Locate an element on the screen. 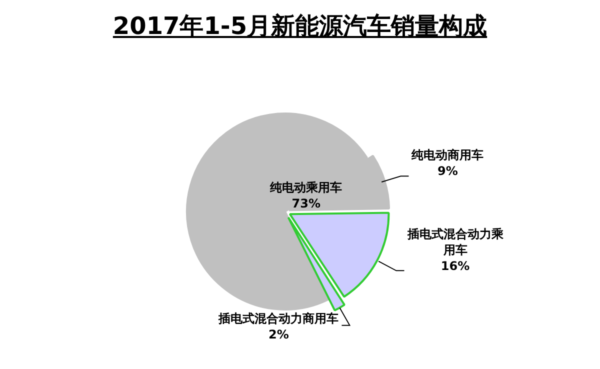  slice-label: 插电式混合动力乘用车 is located at coordinates (455, 241).